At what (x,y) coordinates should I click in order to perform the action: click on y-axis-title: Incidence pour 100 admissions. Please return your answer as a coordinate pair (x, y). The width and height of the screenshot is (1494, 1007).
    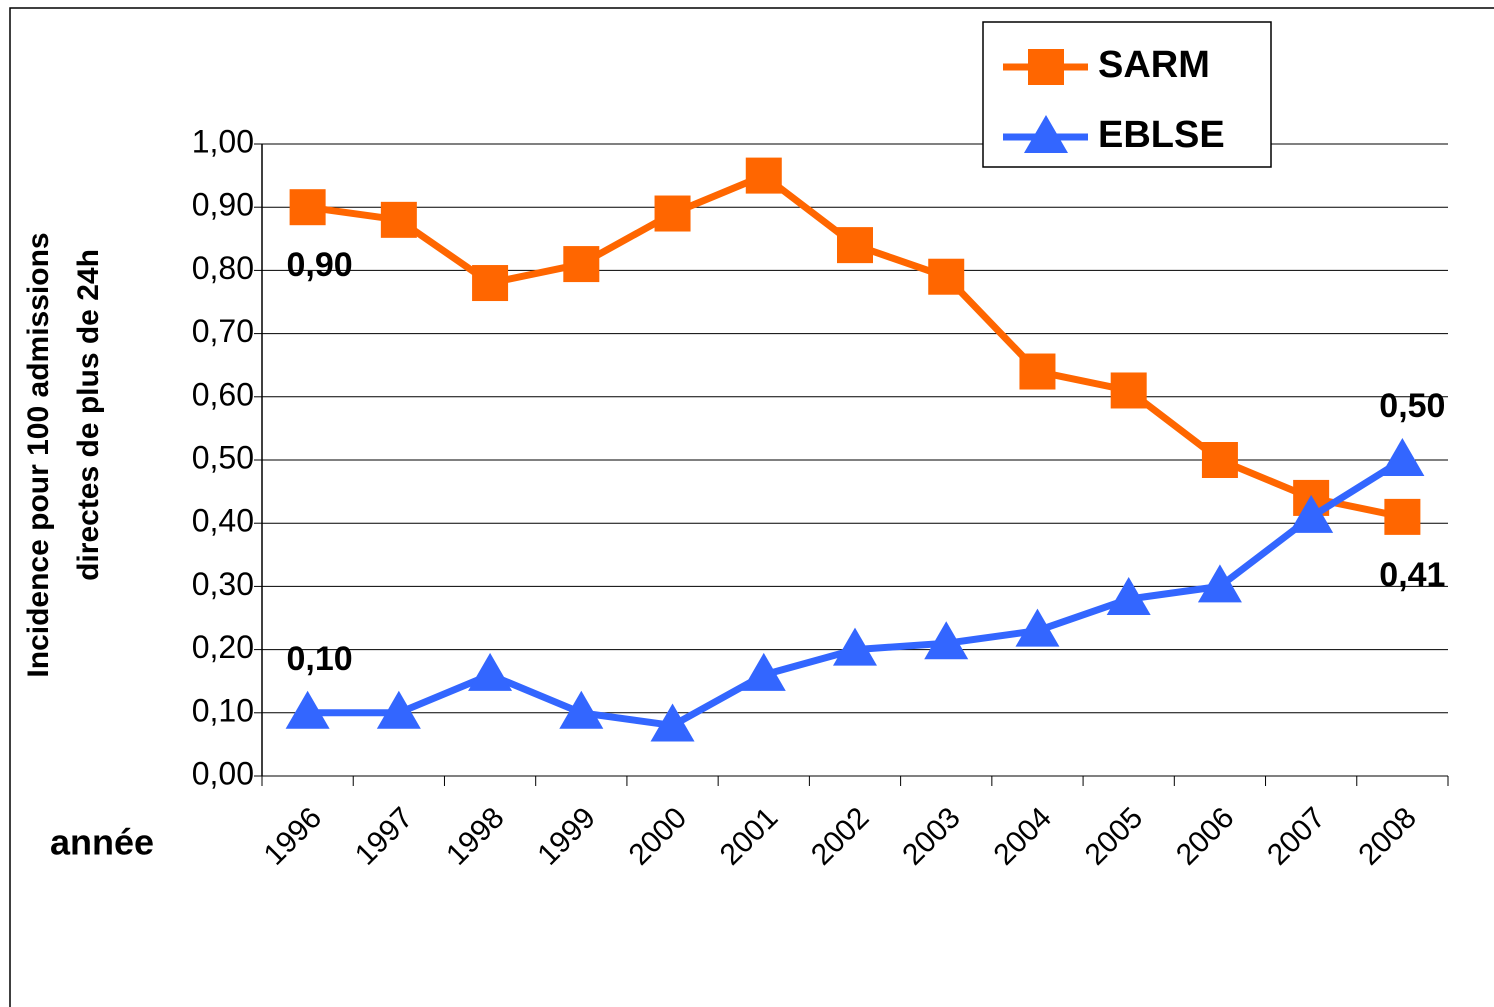
    Looking at the image, I should click on (38, 454).